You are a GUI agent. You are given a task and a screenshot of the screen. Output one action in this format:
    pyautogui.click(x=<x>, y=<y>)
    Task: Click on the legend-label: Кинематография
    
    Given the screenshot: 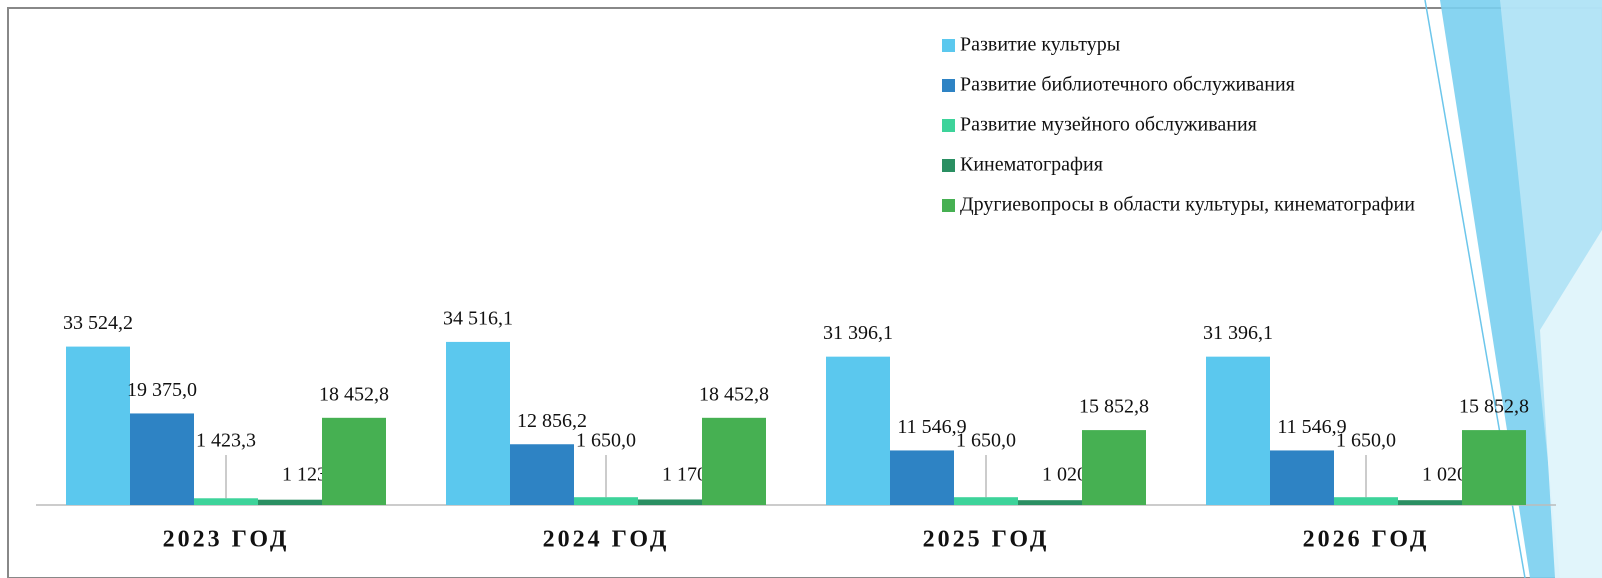 What is the action you would take?
    pyautogui.click(x=1031, y=165)
    